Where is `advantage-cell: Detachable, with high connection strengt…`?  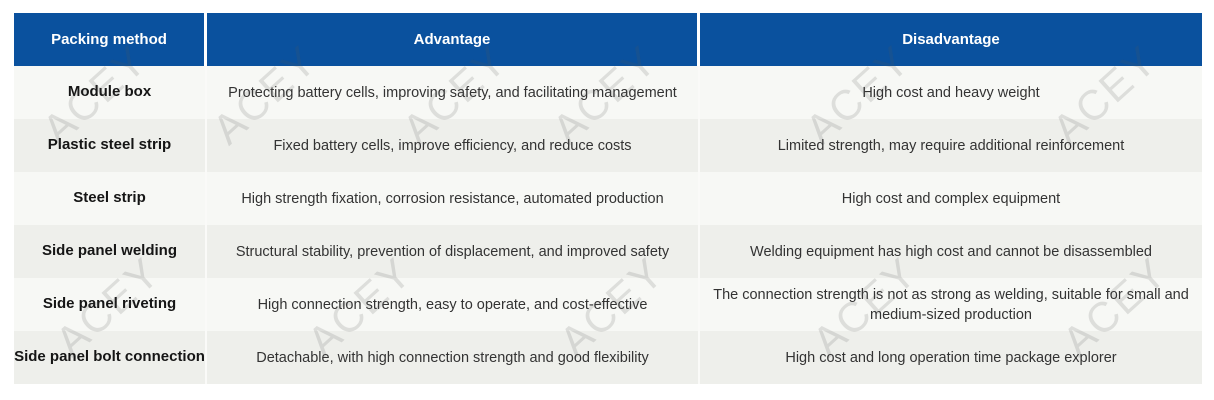 advantage-cell: Detachable, with high connection strengt… is located at coordinates (453, 357).